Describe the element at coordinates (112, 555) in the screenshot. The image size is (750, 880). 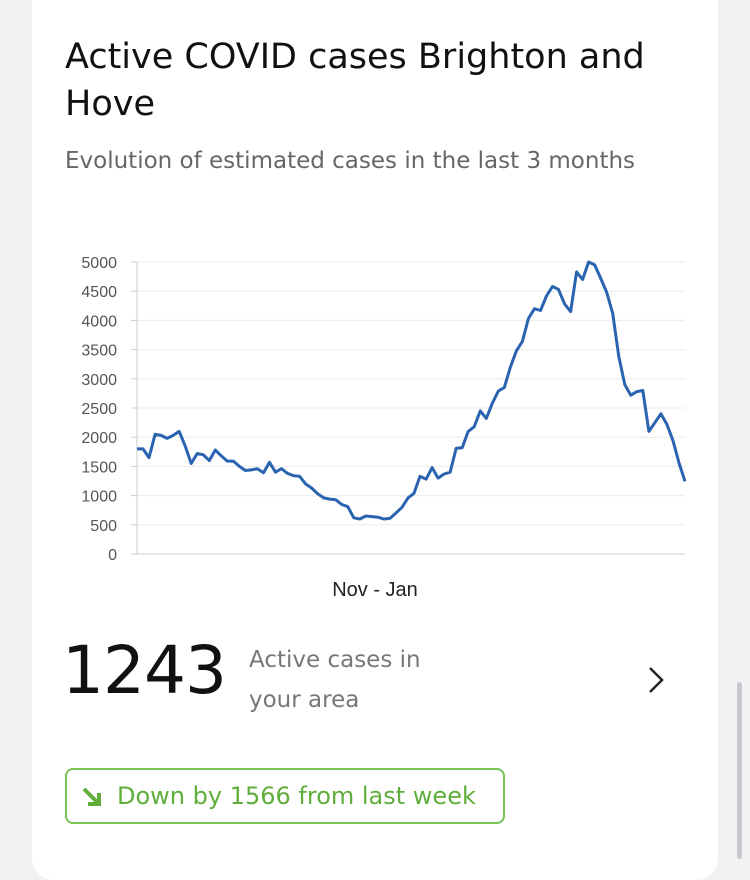
I see `y-tick-label: 0` at that location.